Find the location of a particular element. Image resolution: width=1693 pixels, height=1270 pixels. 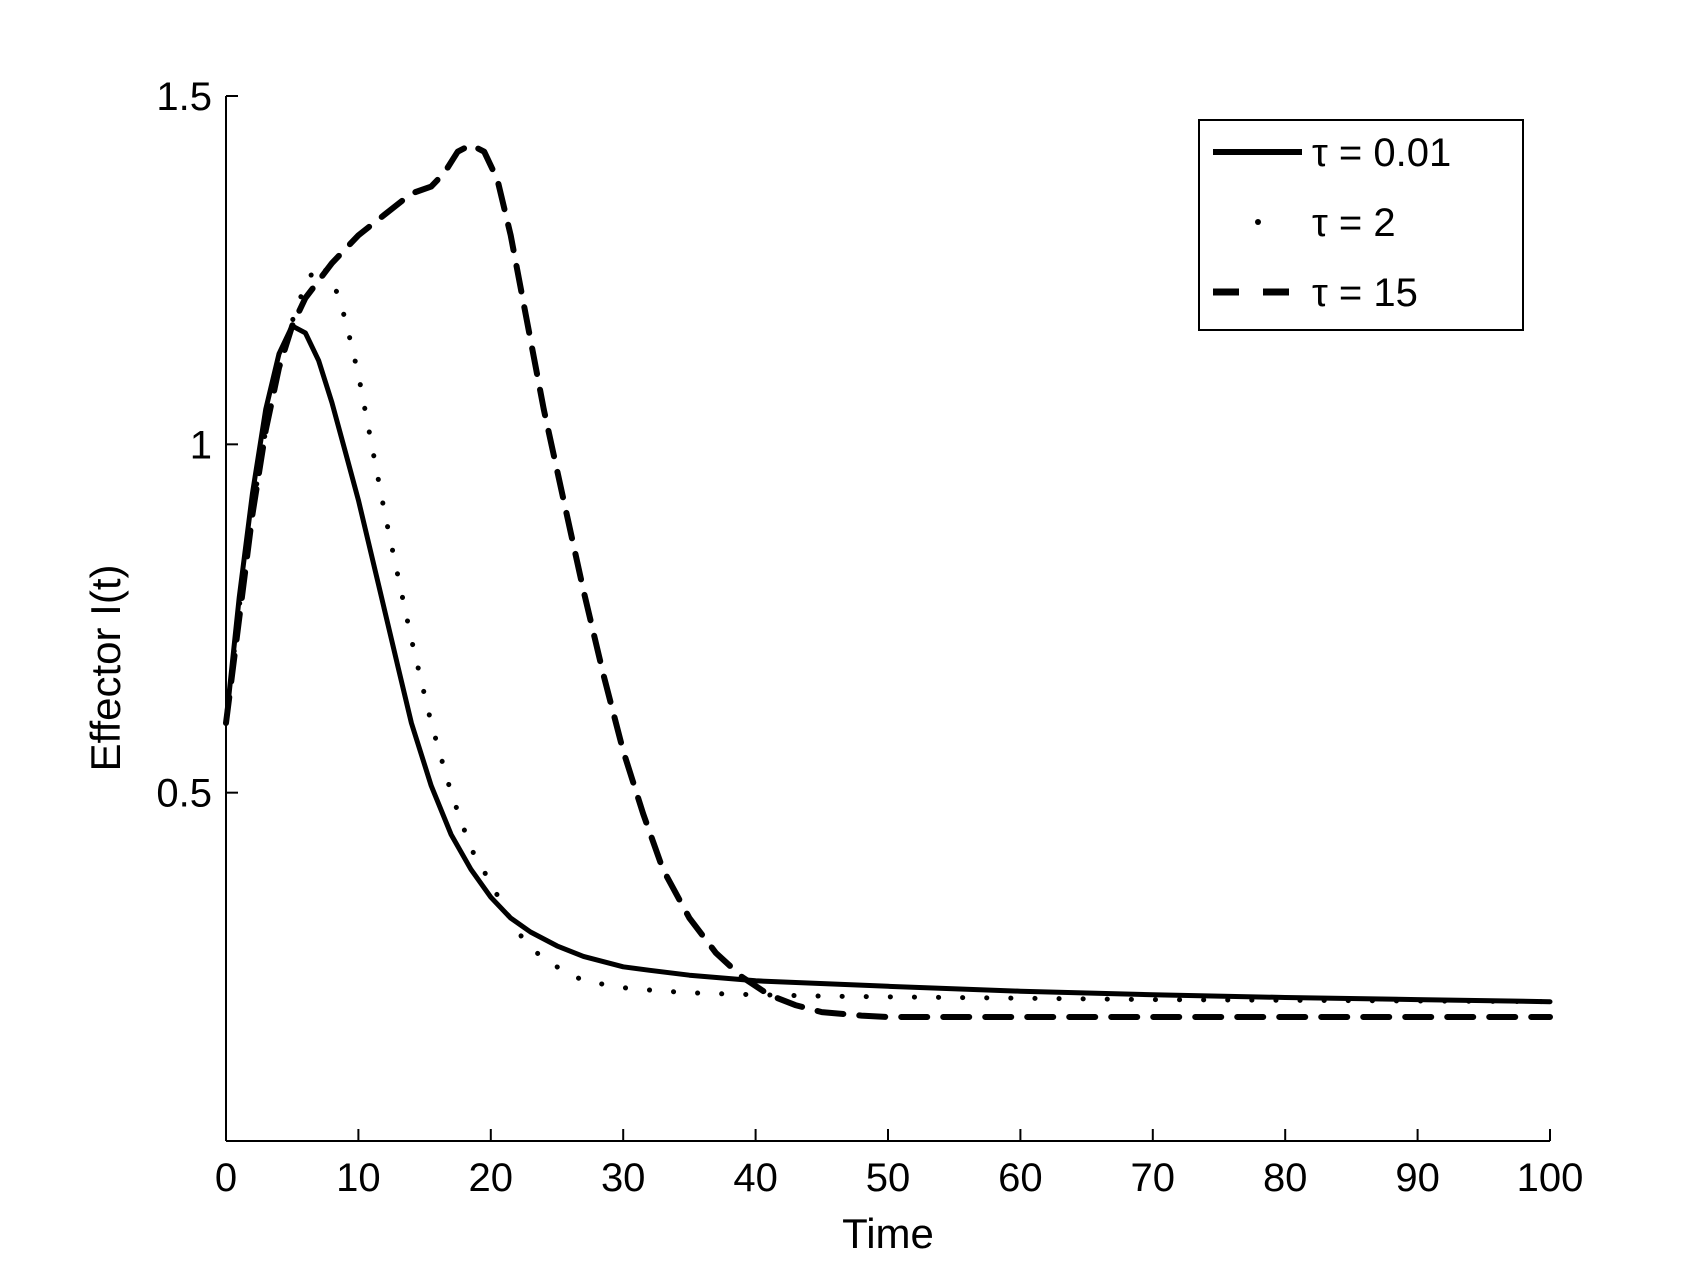

x-tick-label: 40 is located at coordinates (755, 1178).